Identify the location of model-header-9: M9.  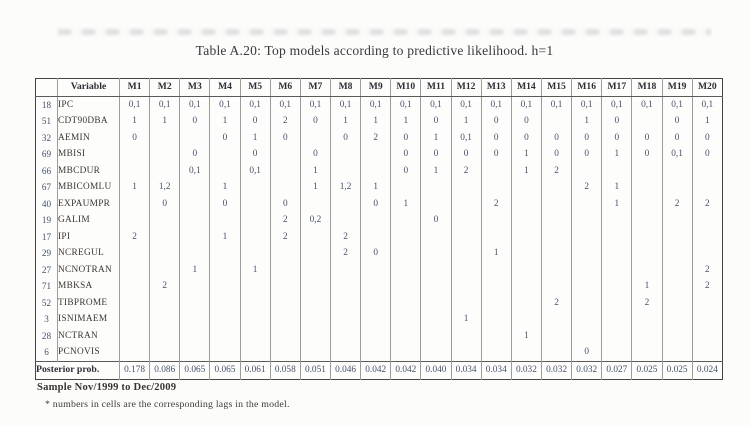
(375, 87).